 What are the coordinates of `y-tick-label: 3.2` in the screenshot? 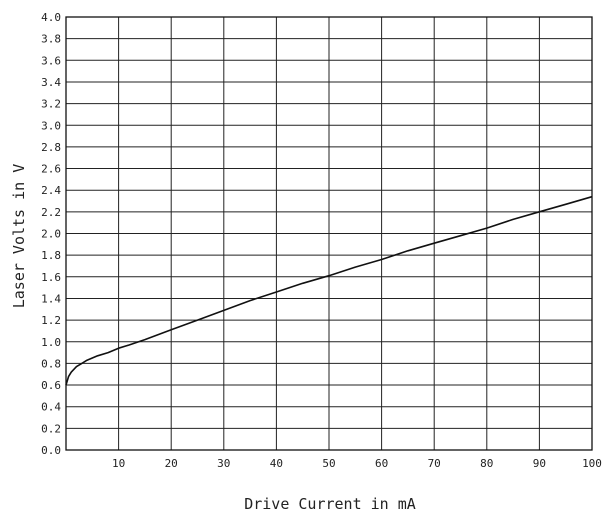 It's located at (51, 104).